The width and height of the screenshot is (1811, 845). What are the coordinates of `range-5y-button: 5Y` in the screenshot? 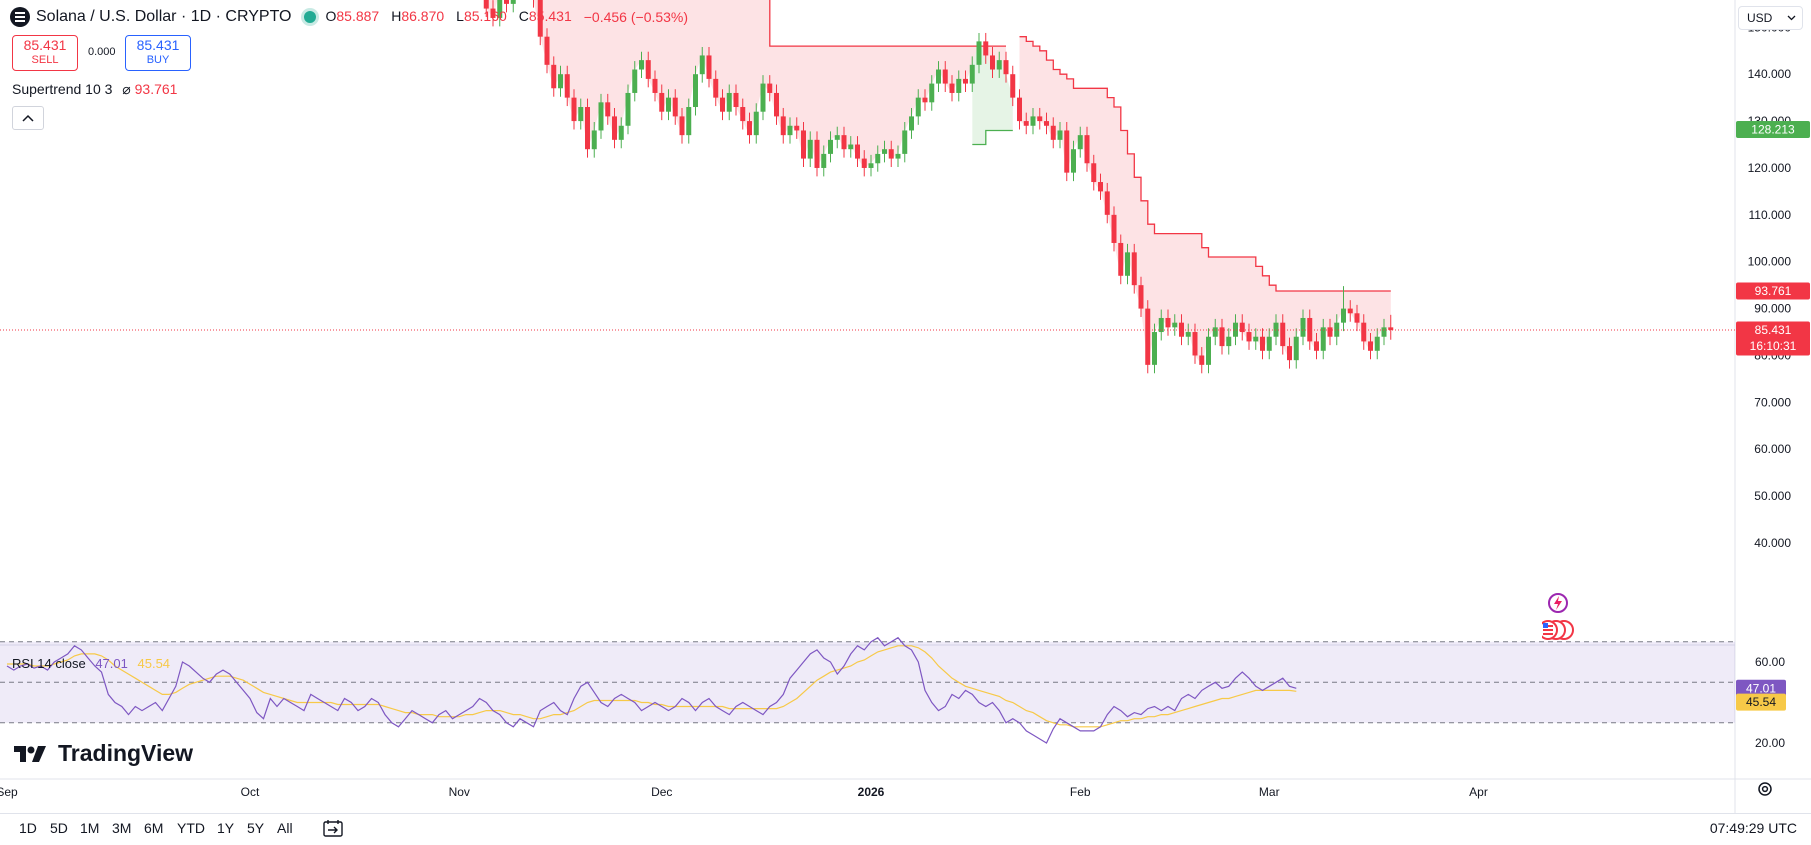 It's located at (256, 828).